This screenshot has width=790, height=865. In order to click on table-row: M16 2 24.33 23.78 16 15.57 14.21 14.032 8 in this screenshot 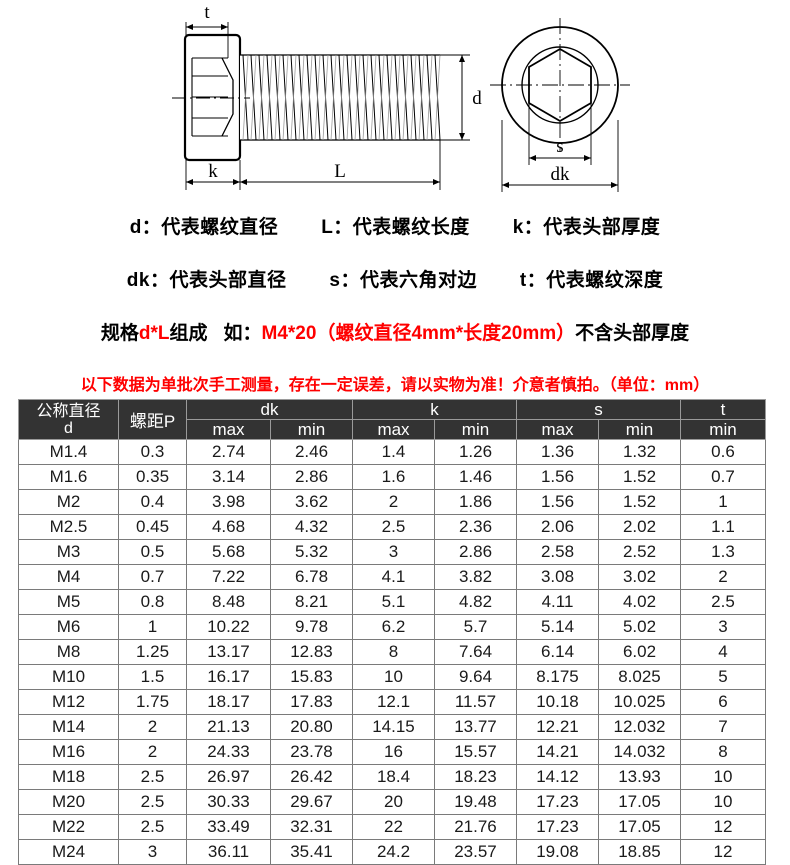, I will do `click(392, 752)`.